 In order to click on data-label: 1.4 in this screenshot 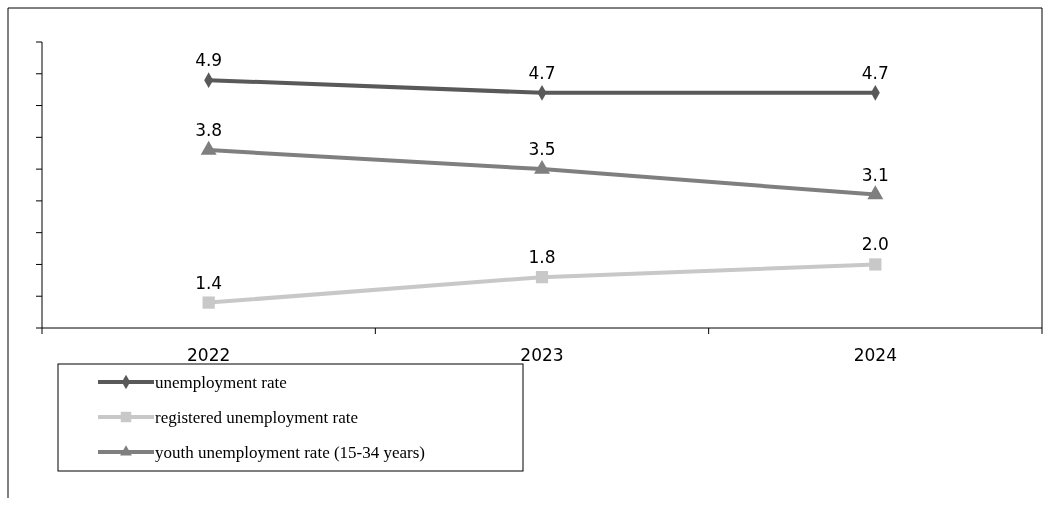, I will do `click(209, 282)`.